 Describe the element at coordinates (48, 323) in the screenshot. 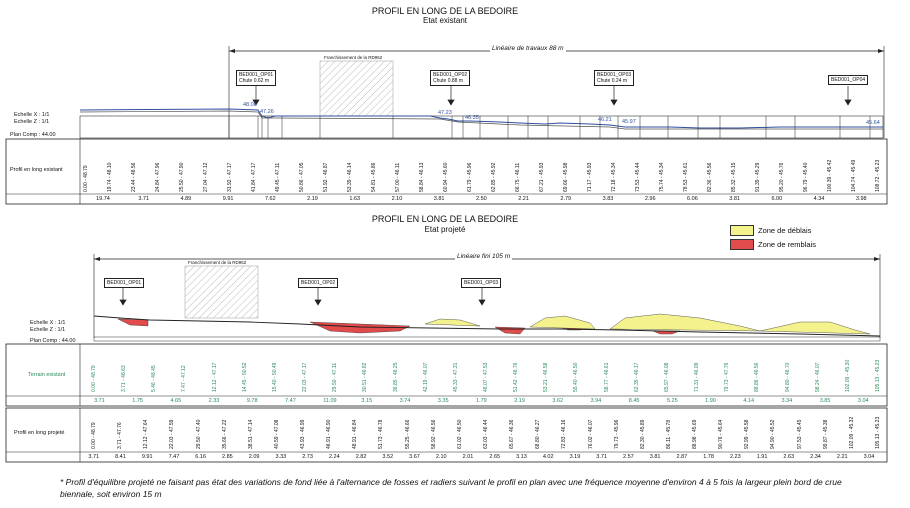

I see `bottom-scale-x: Echelle X : 1/1` at that location.